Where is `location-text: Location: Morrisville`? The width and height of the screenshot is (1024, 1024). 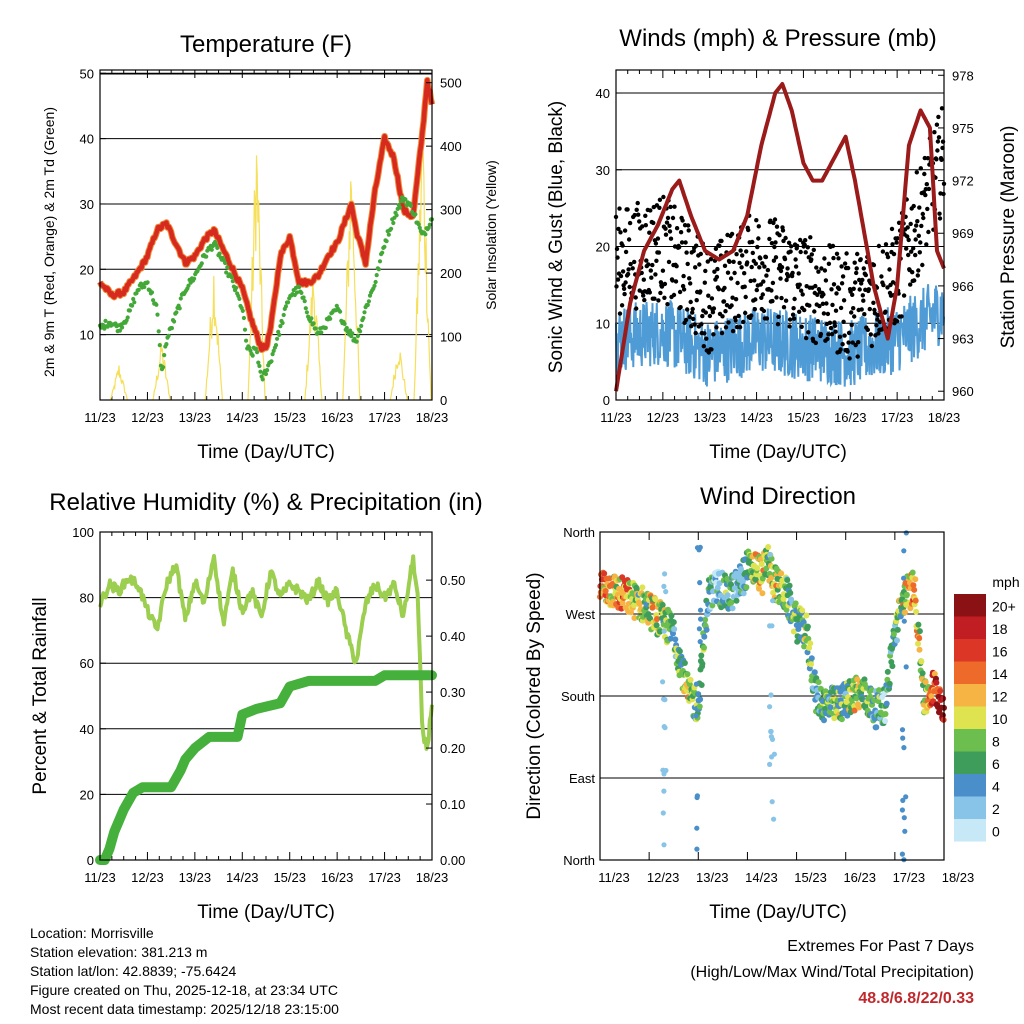 location-text: Location: Morrisville is located at coordinates (92, 933).